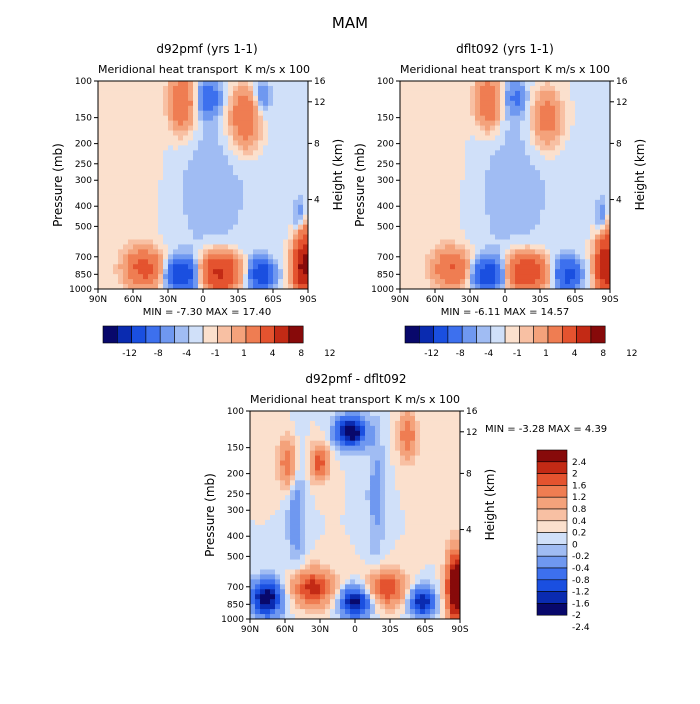 Image resolution: width=700 pixels, height=704 pixels. Describe the element at coordinates (206, 49) in the screenshot. I see `panel-1-title: d92pmf (yrs 1-1)` at that location.